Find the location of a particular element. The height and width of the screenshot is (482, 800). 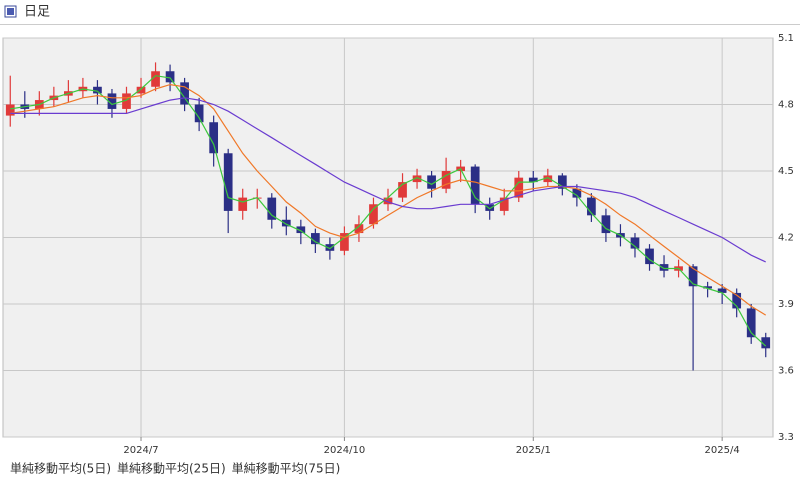

title-icon-inner is located at coordinates (10, 11).